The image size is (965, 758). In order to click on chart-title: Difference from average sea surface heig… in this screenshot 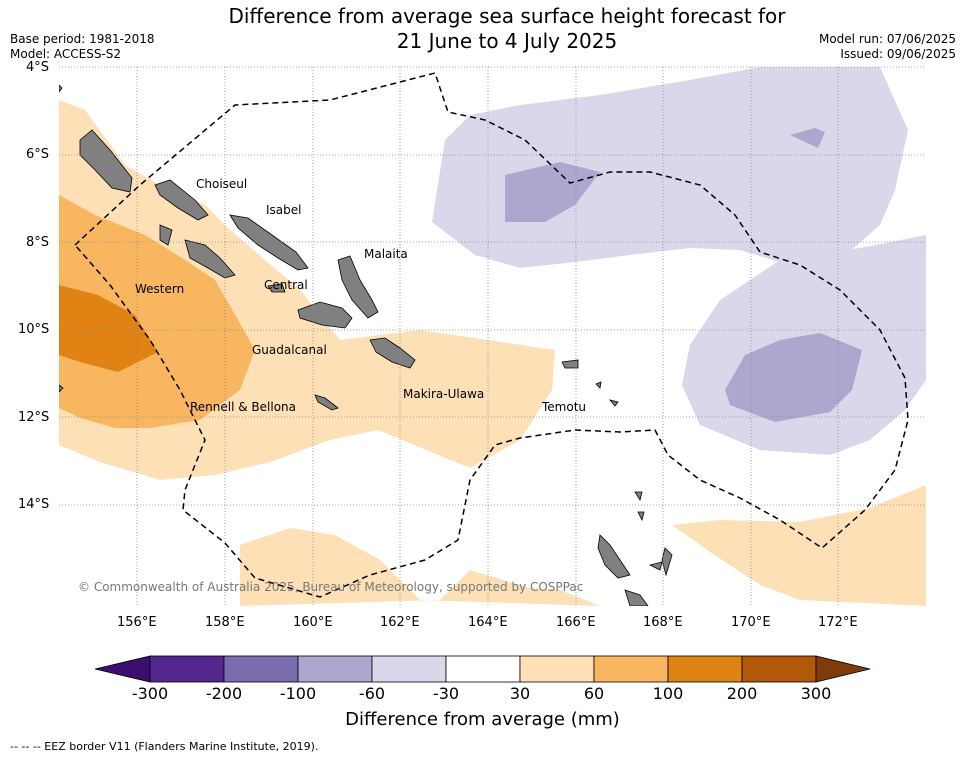, I will do `click(482, 29)`.